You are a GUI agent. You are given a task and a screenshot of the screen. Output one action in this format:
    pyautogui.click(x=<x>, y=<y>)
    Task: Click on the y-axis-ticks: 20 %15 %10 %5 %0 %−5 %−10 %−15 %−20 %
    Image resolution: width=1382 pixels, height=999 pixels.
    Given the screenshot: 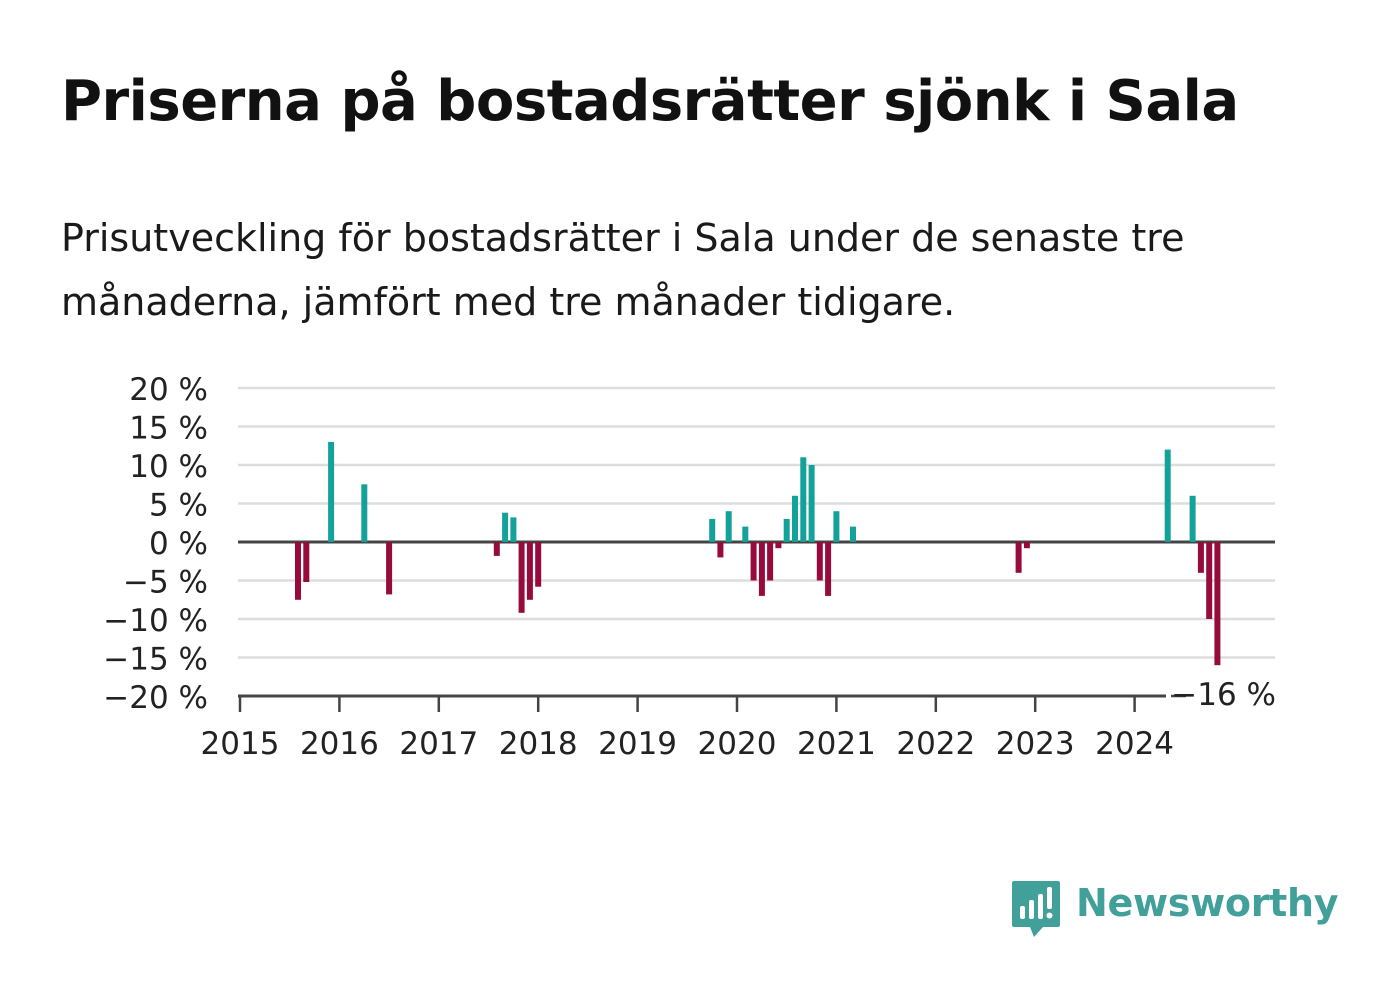 What is the action you would take?
    pyautogui.click(x=155, y=544)
    